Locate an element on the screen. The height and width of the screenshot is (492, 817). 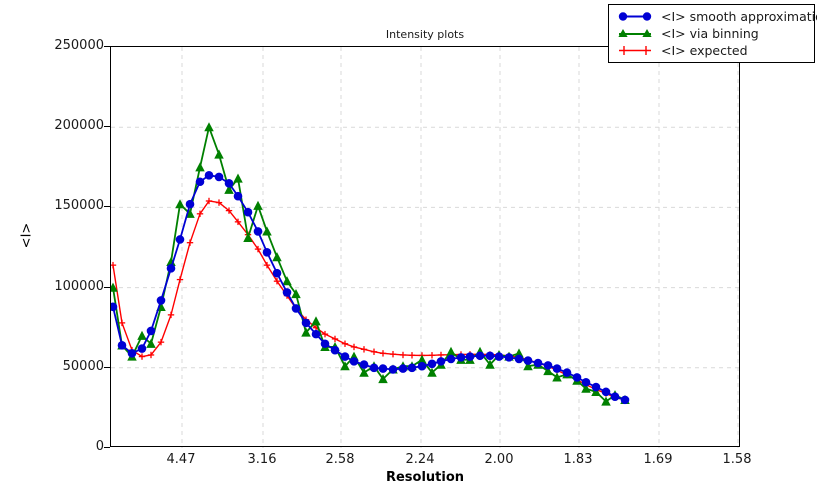
y-axis-tick-label: 150000 is located at coordinates (79, 206).